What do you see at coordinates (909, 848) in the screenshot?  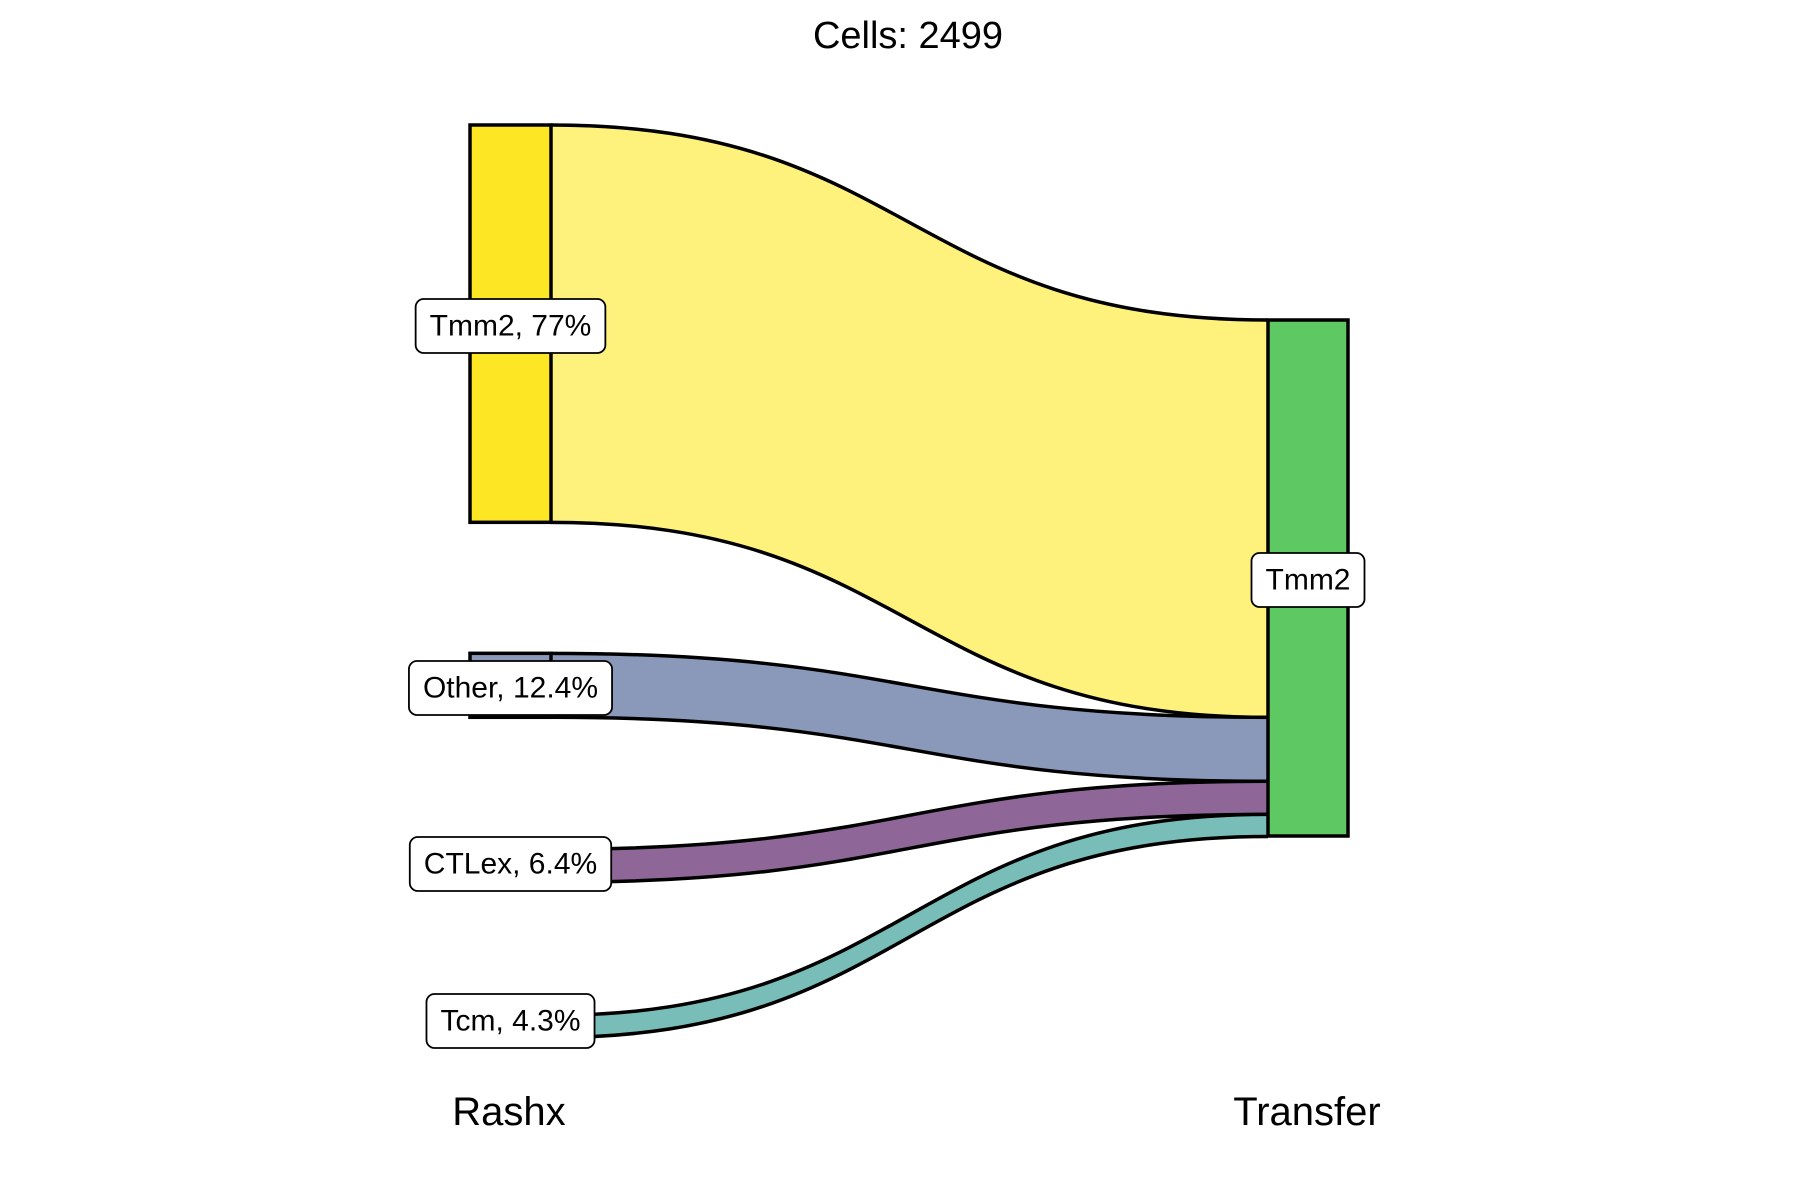 I see `flow-edge-bottom-ctlex` at bounding box center [909, 848].